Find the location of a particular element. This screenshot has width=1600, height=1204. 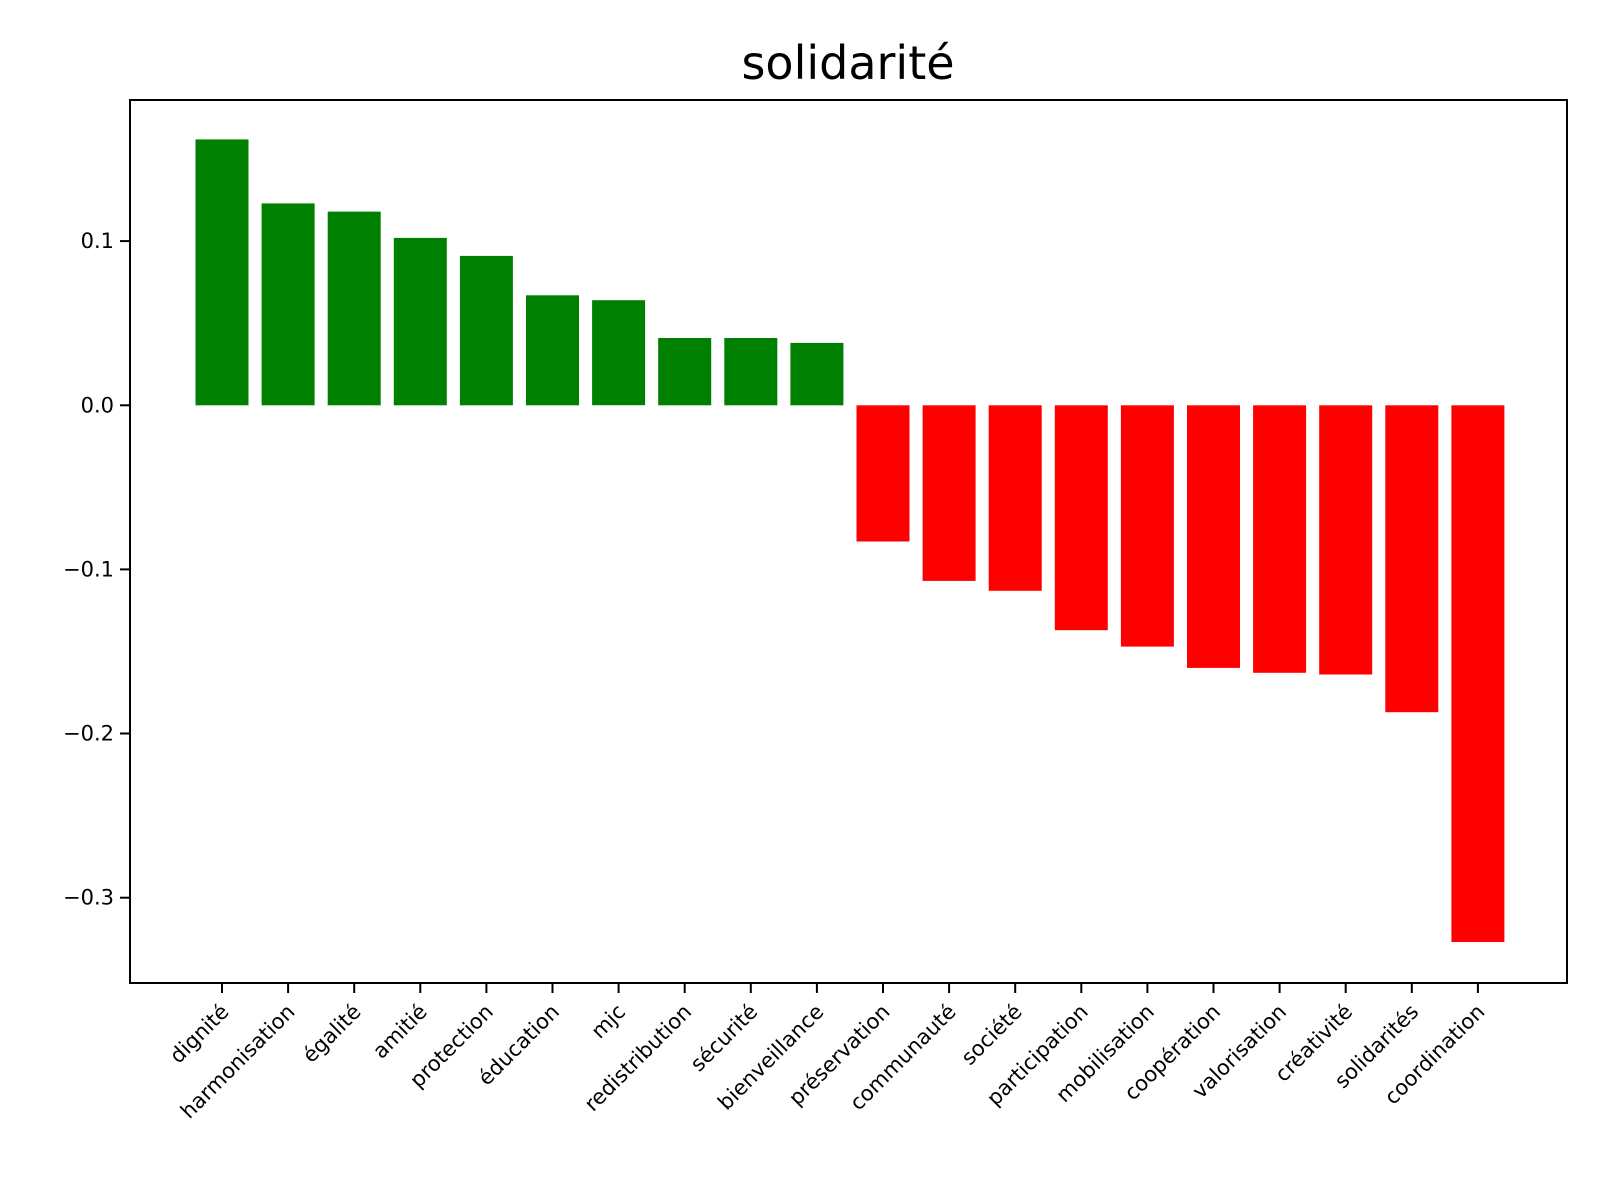

x-tick-label: harmonisation is located at coordinates (238, 1062).